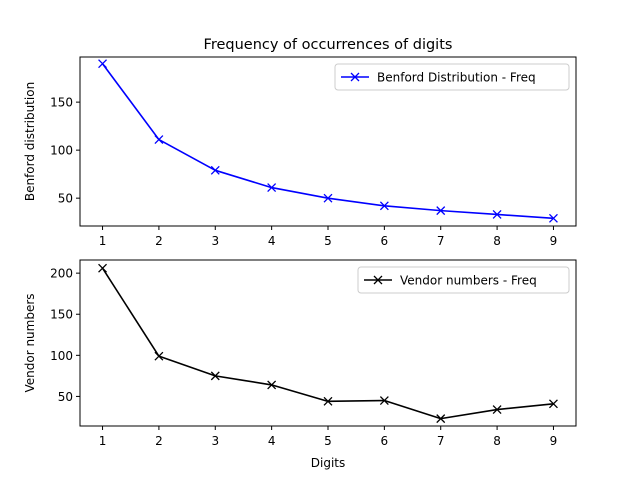  What do you see at coordinates (456, 78) in the screenshot?
I see `legend-label: Benford Distribution - Freq` at bounding box center [456, 78].